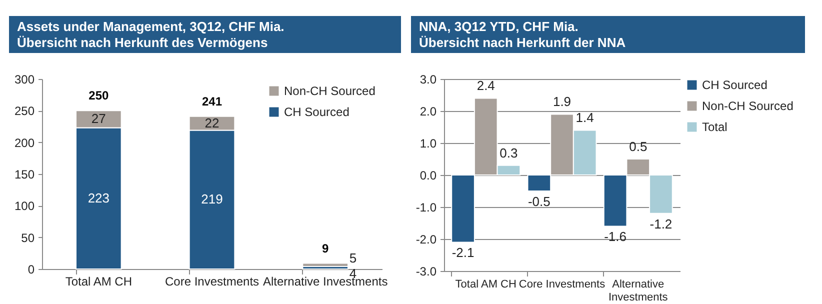 This screenshot has width=822, height=304. What do you see at coordinates (24, 111) in the screenshot?
I see `y-tick-label: 250` at bounding box center [24, 111].